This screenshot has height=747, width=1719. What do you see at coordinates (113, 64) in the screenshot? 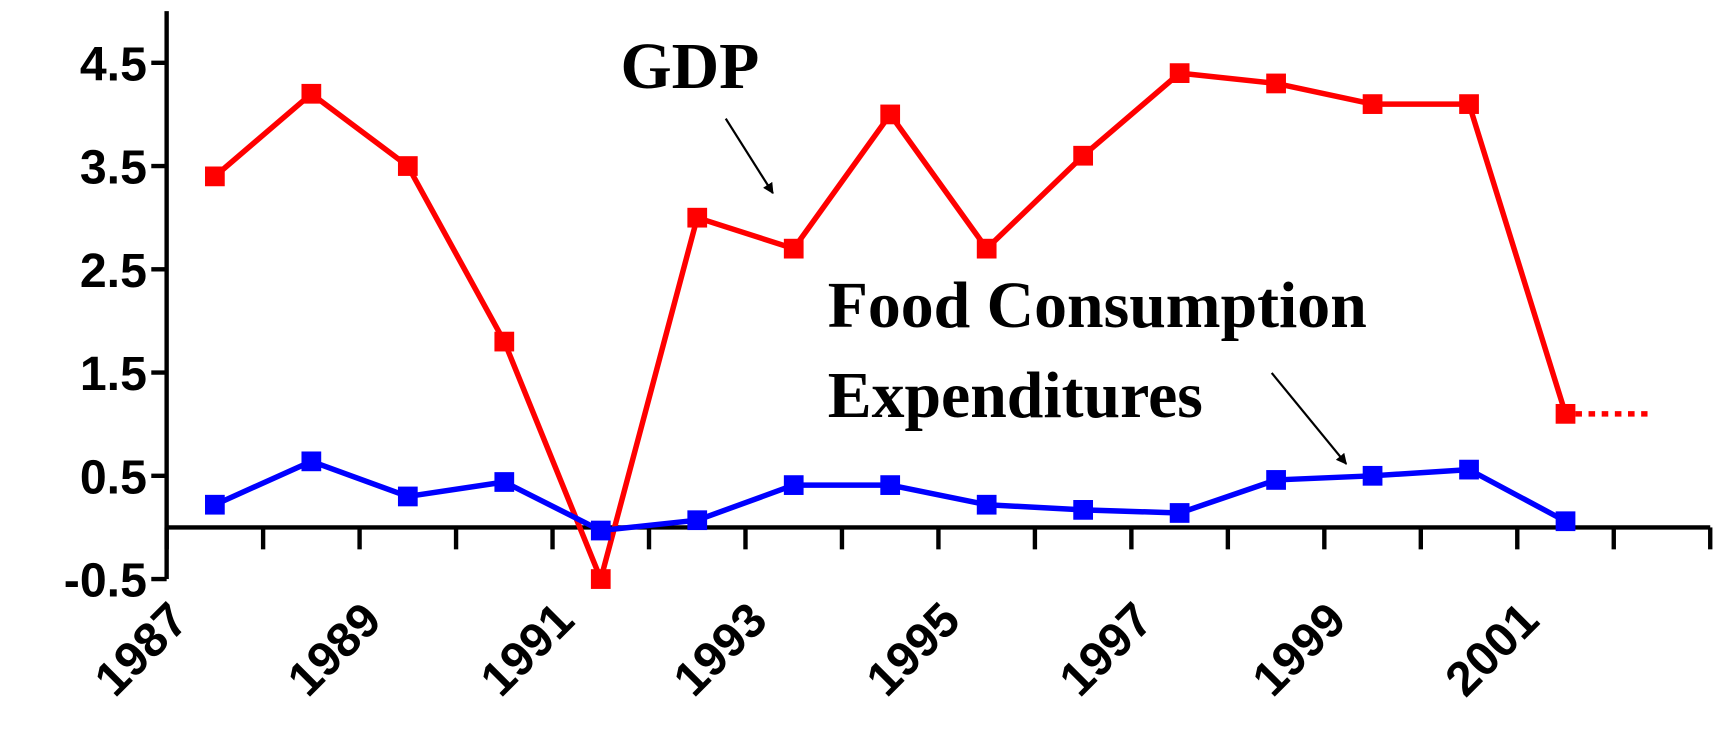
I see `y-tick-label: 4.5` at bounding box center [113, 64].